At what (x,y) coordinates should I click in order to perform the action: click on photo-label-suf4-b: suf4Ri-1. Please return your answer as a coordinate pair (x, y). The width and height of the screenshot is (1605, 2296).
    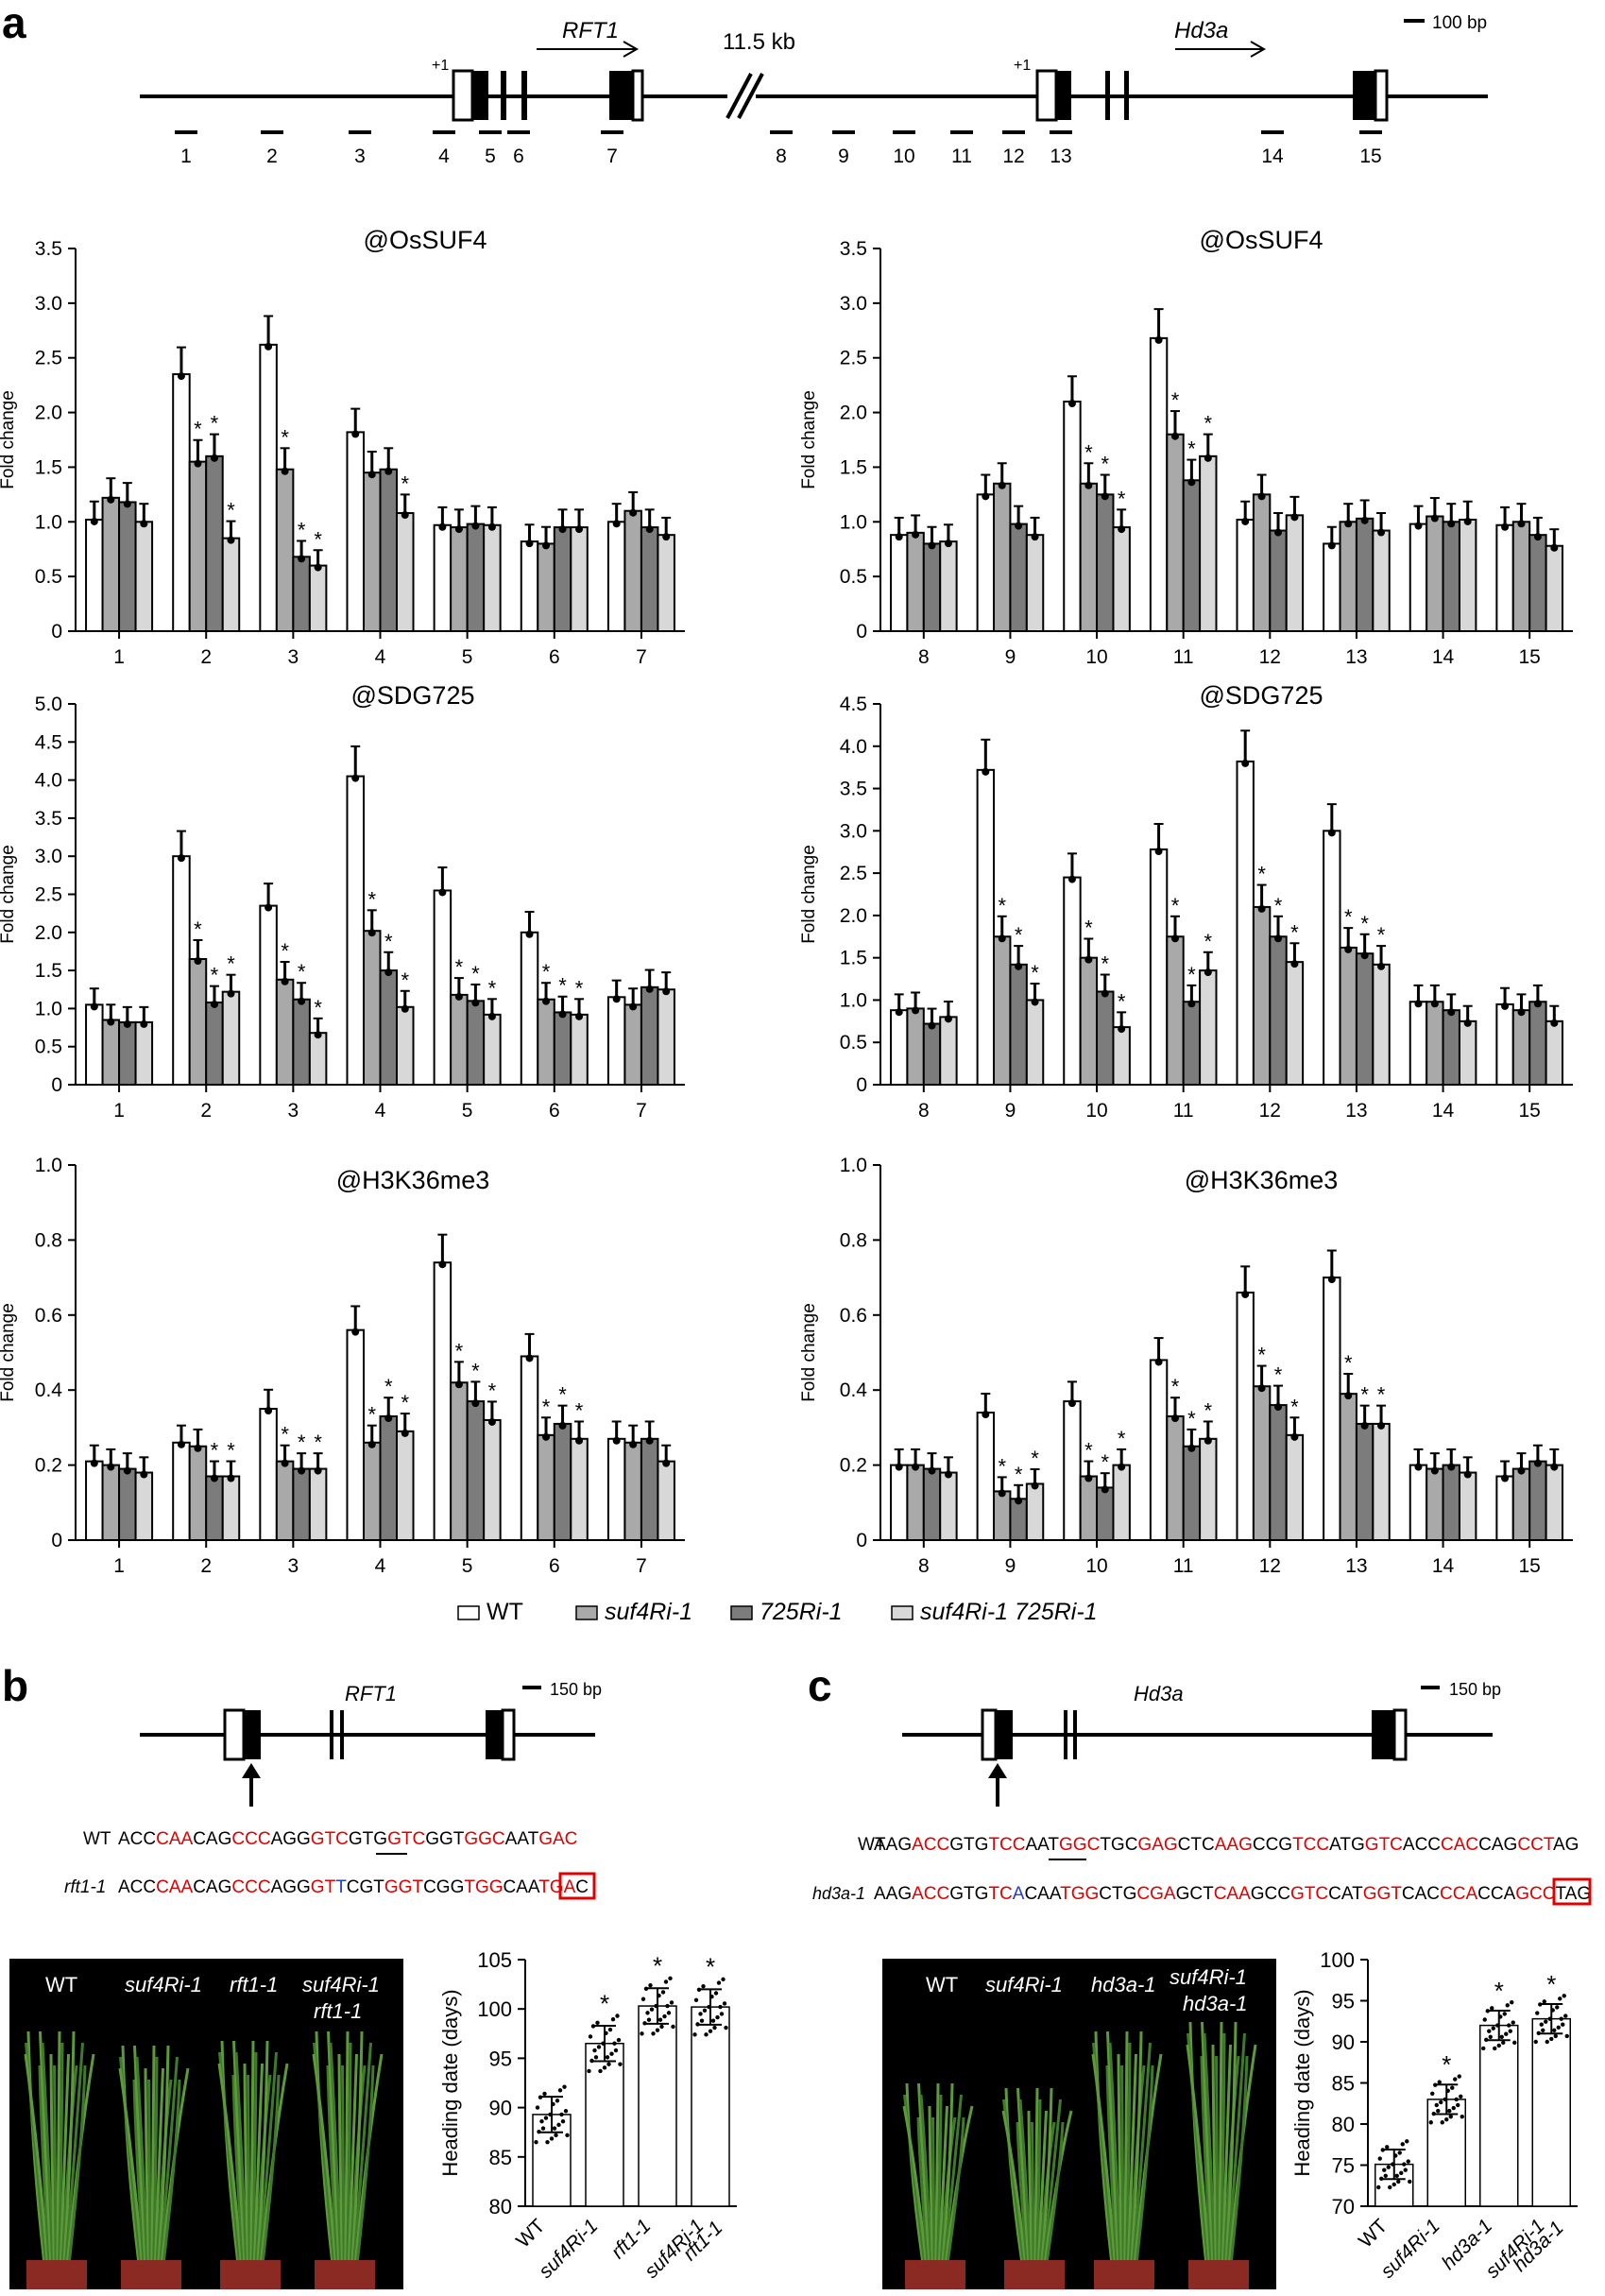
    Looking at the image, I should click on (163, 1984).